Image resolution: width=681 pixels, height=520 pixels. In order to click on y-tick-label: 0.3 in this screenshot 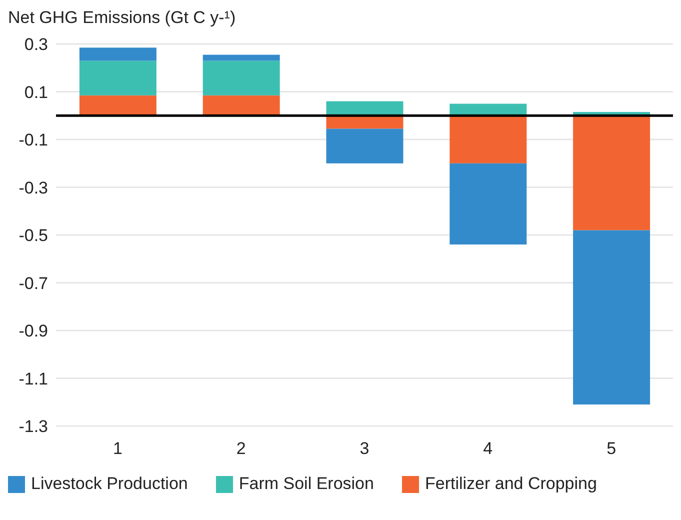, I will do `click(36, 44)`.